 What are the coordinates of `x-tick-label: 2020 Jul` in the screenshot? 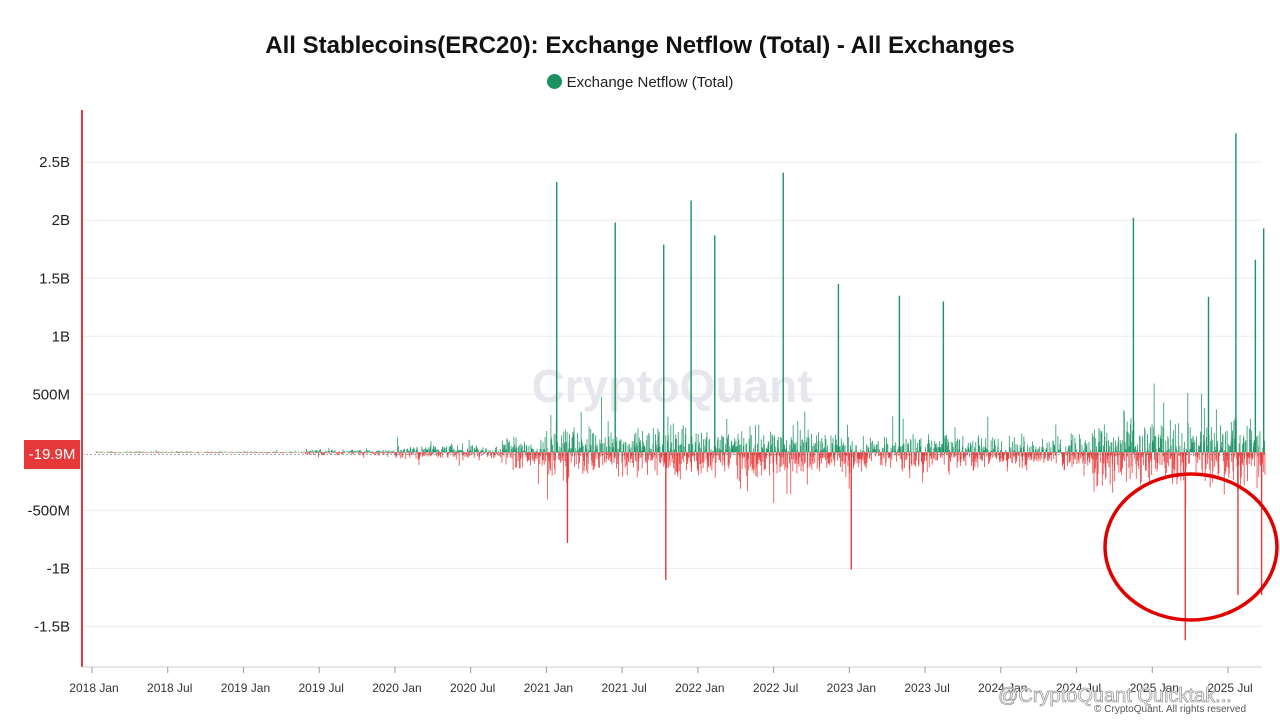 It's located at (472, 688).